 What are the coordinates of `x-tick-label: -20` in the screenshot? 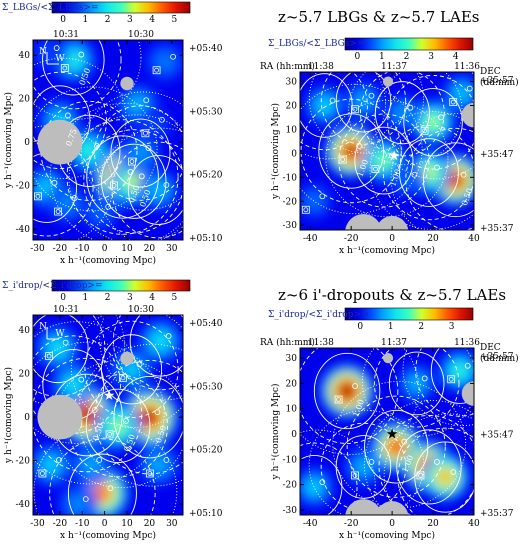 It's located at (60, 249).